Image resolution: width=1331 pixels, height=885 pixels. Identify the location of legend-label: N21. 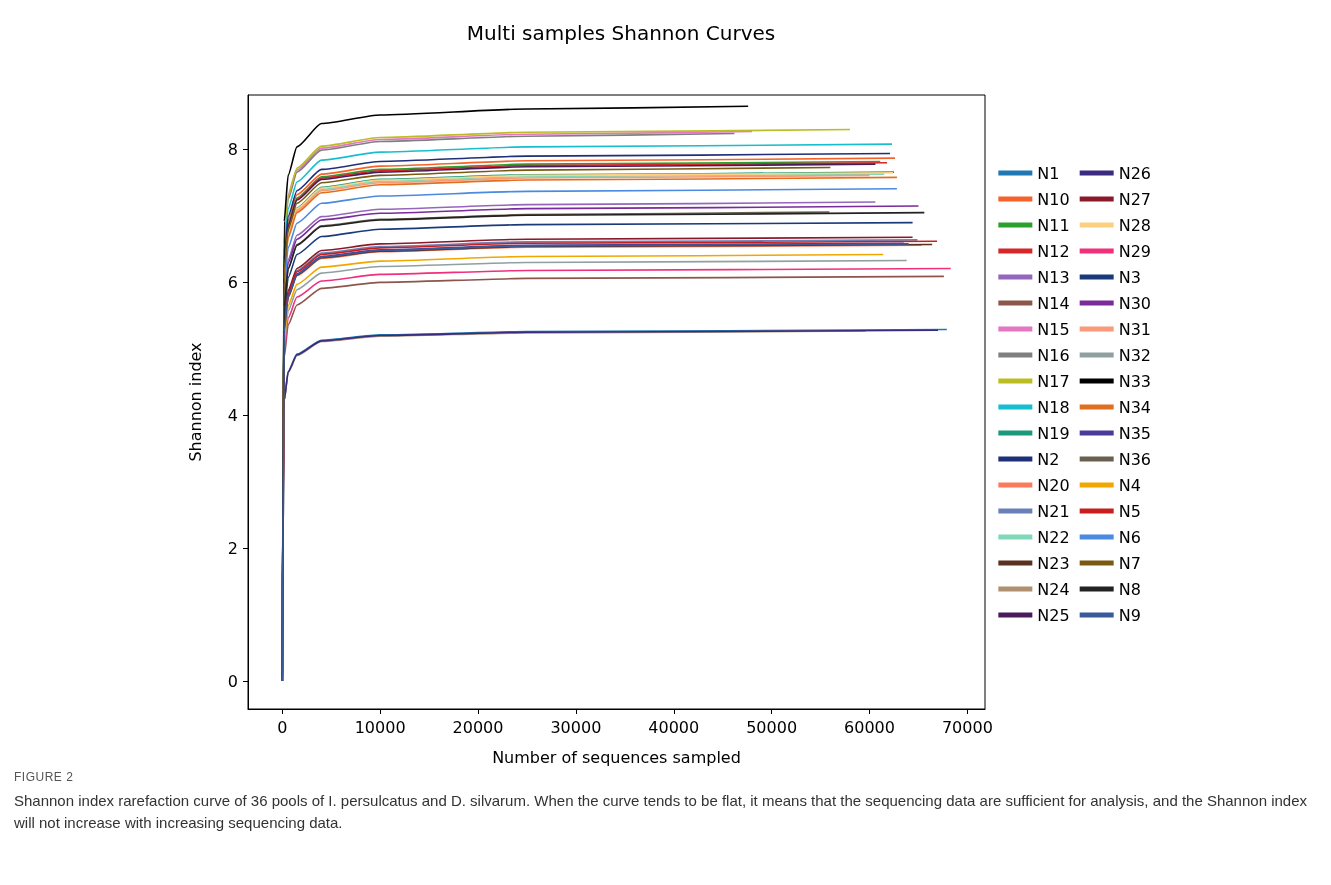
(1053, 511).